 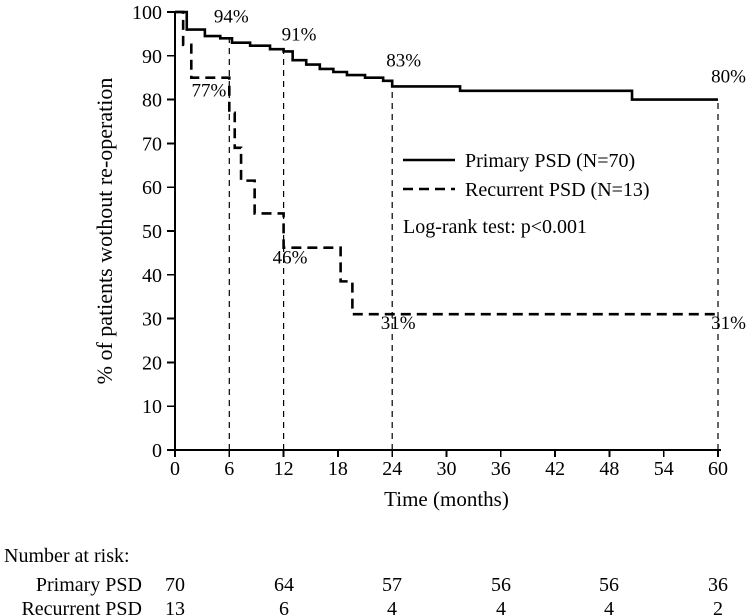 What do you see at coordinates (495, 227) in the screenshot?
I see `legend-logrank-note: Log-rank test: p<0.001` at bounding box center [495, 227].